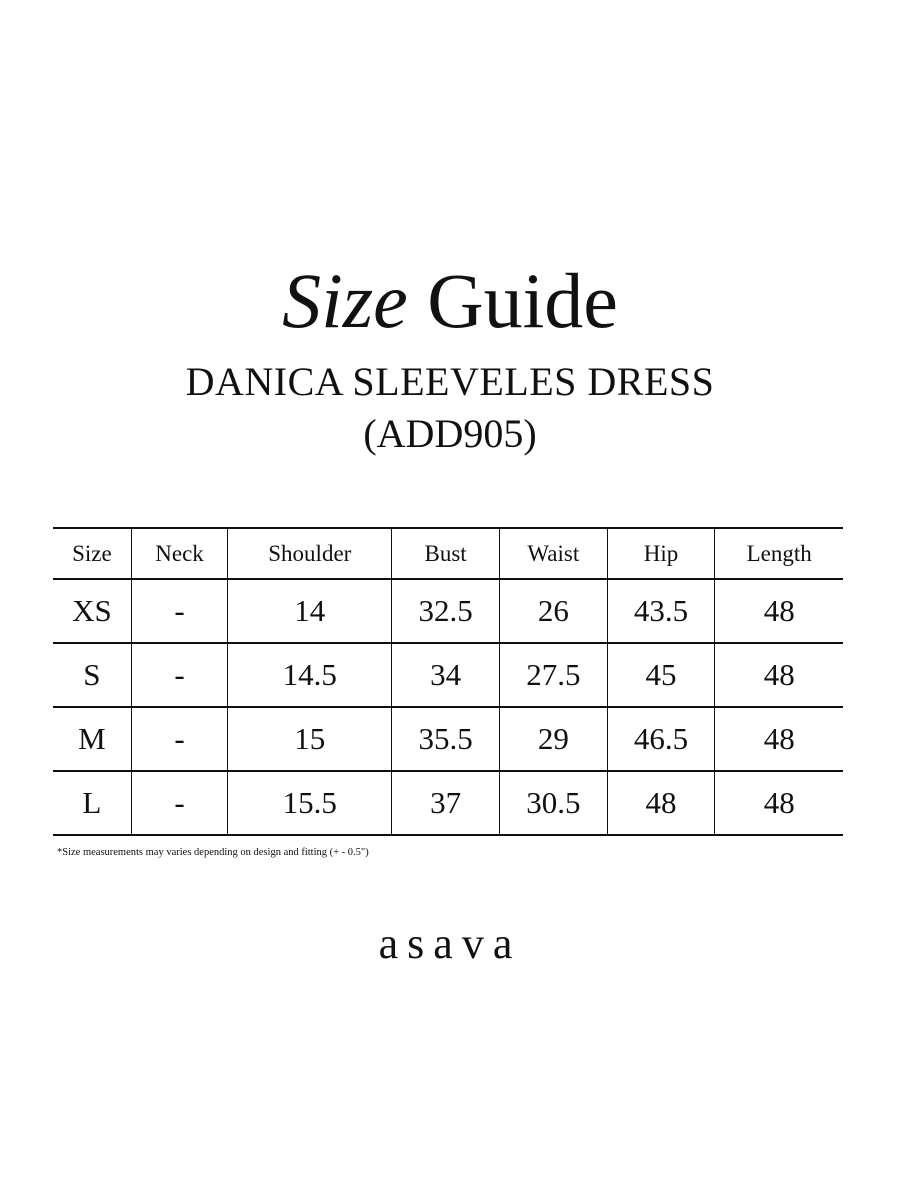  I want to click on table-row: M -15 35.5 29 46.5 48, so click(448, 739).